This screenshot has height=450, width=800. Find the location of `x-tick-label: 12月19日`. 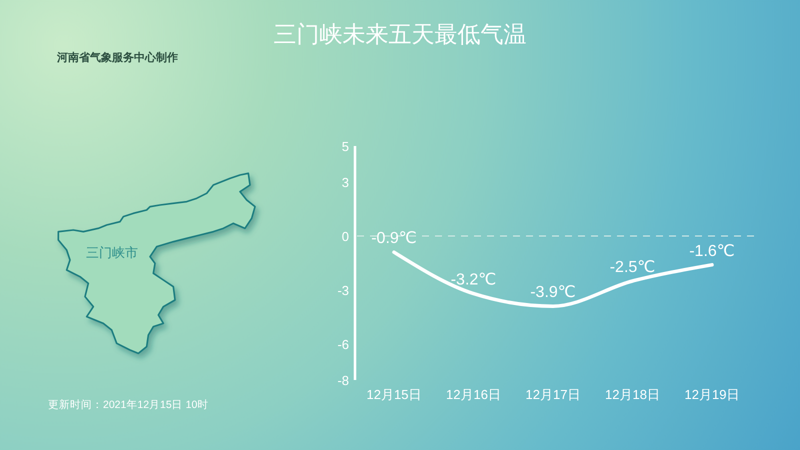

x-tick-label: 12月19日 is located at coordinates (712, 394).